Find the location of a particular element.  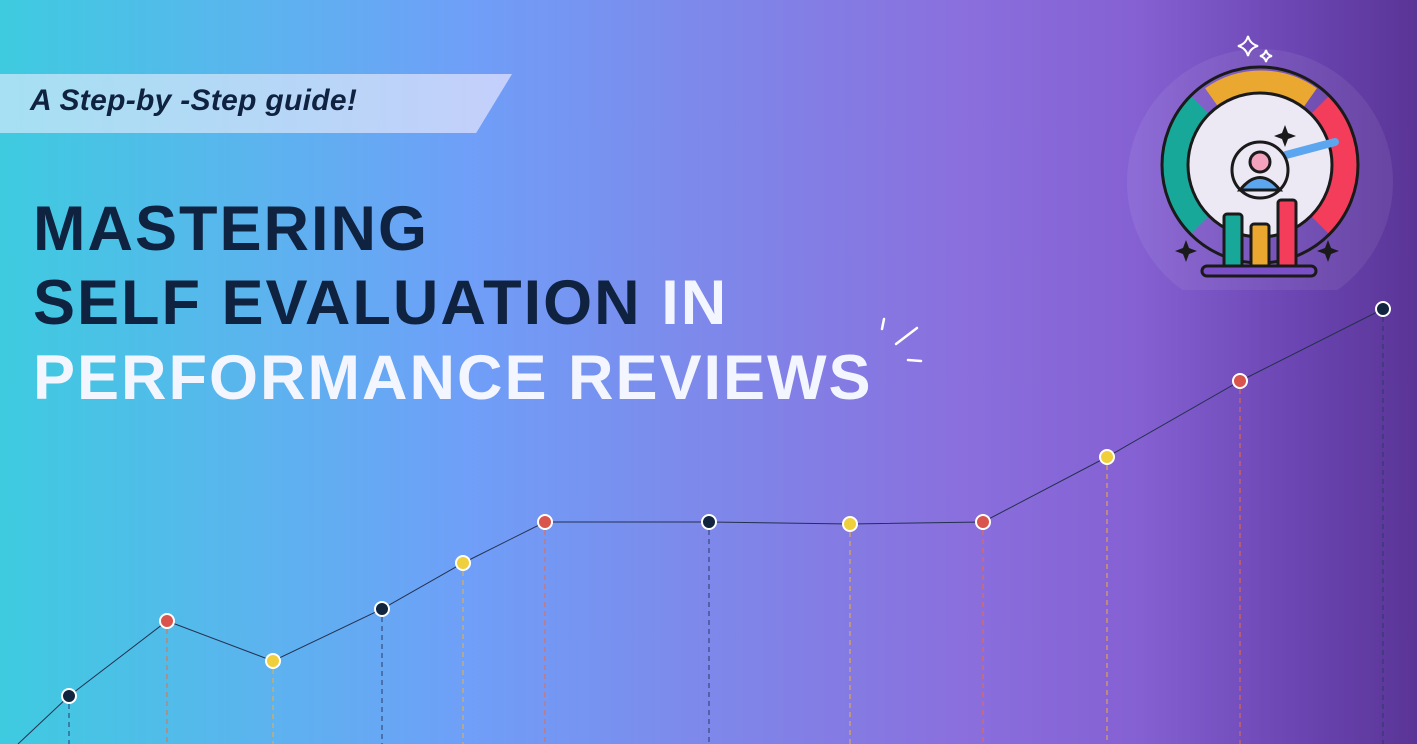

headline-line-2-light: IN is located at coordinates (695, 303).